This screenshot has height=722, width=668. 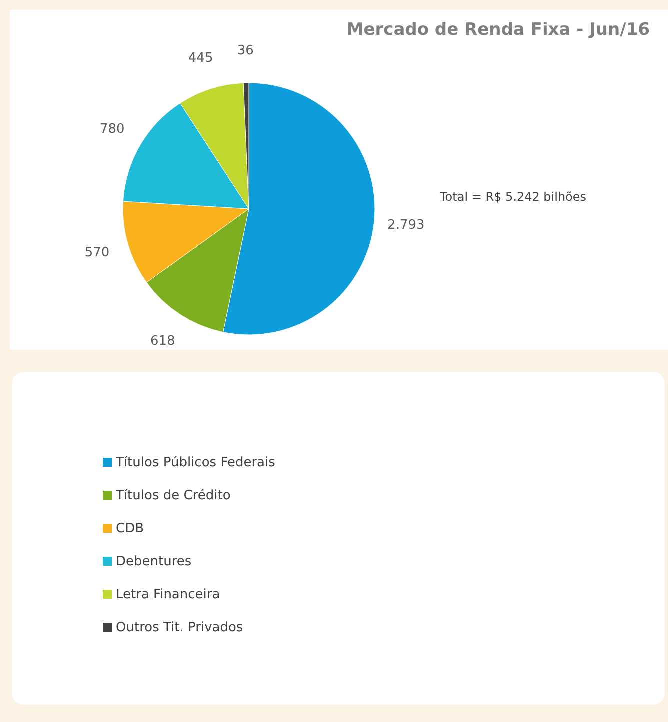 I want to click on data-label: 618, so click(x=163, y=341).